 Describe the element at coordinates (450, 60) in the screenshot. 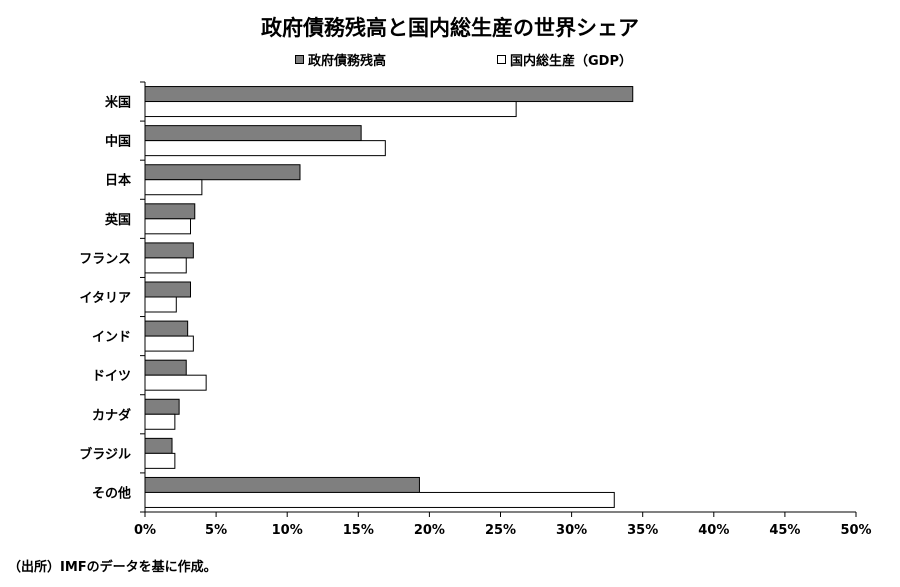

I see `chart-legend: 政府債務残高 国内総生産（GDP）` at that location.